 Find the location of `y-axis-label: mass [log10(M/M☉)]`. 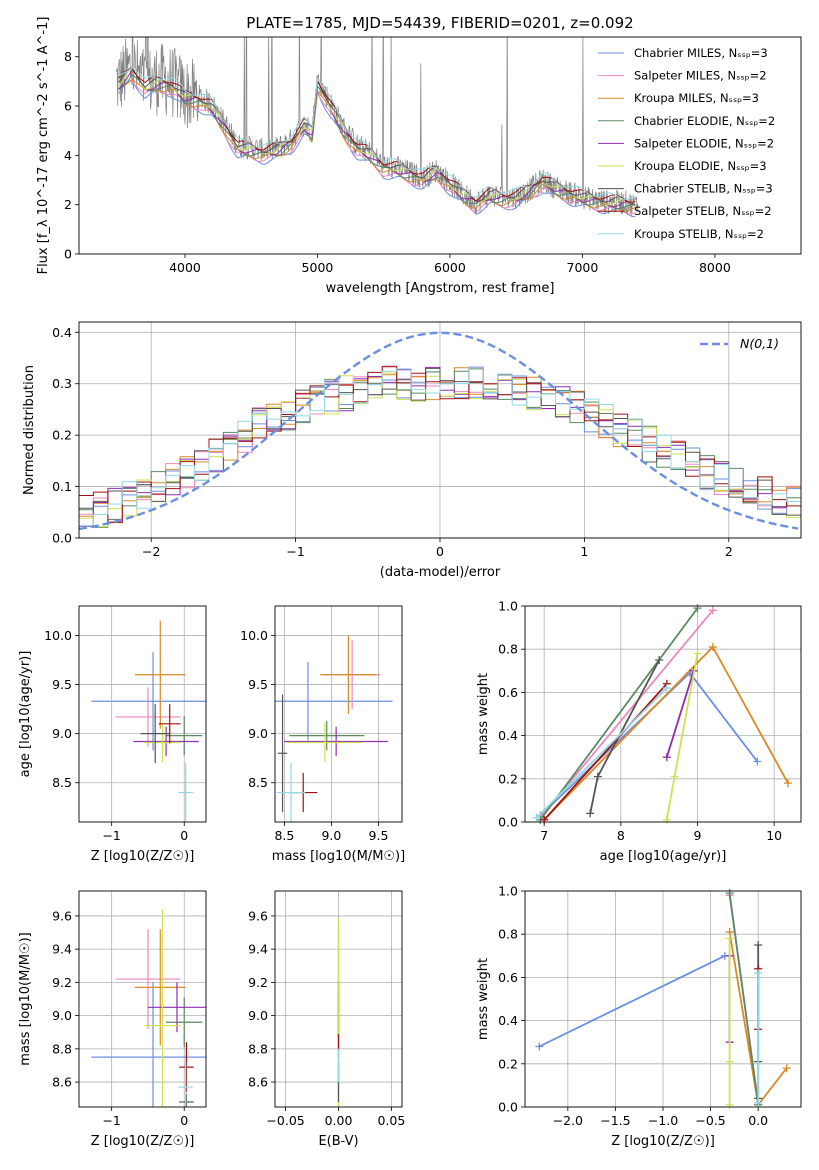

y-axis-label: mass [log10(M/M☉)] is located at coordinates (25, 998).